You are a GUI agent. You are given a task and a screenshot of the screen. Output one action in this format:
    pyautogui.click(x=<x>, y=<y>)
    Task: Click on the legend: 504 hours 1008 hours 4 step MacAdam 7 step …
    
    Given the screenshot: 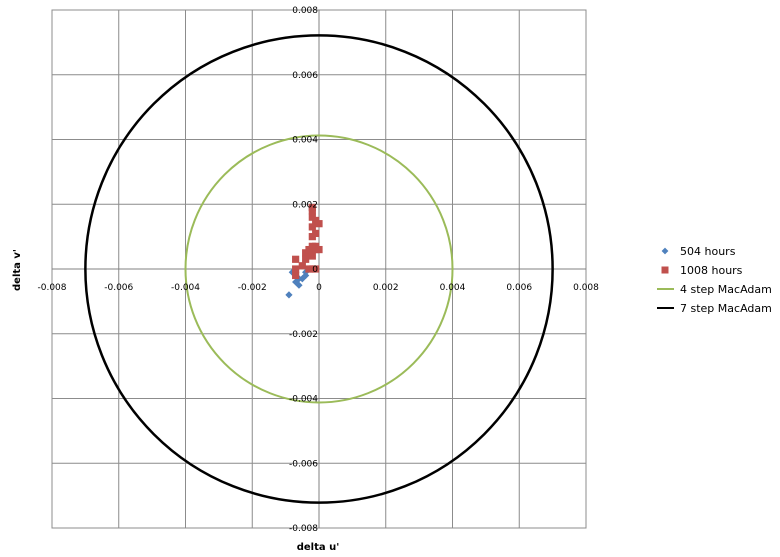 What is the action you would take?
    pyautogui.click(x=714, y=280)
    